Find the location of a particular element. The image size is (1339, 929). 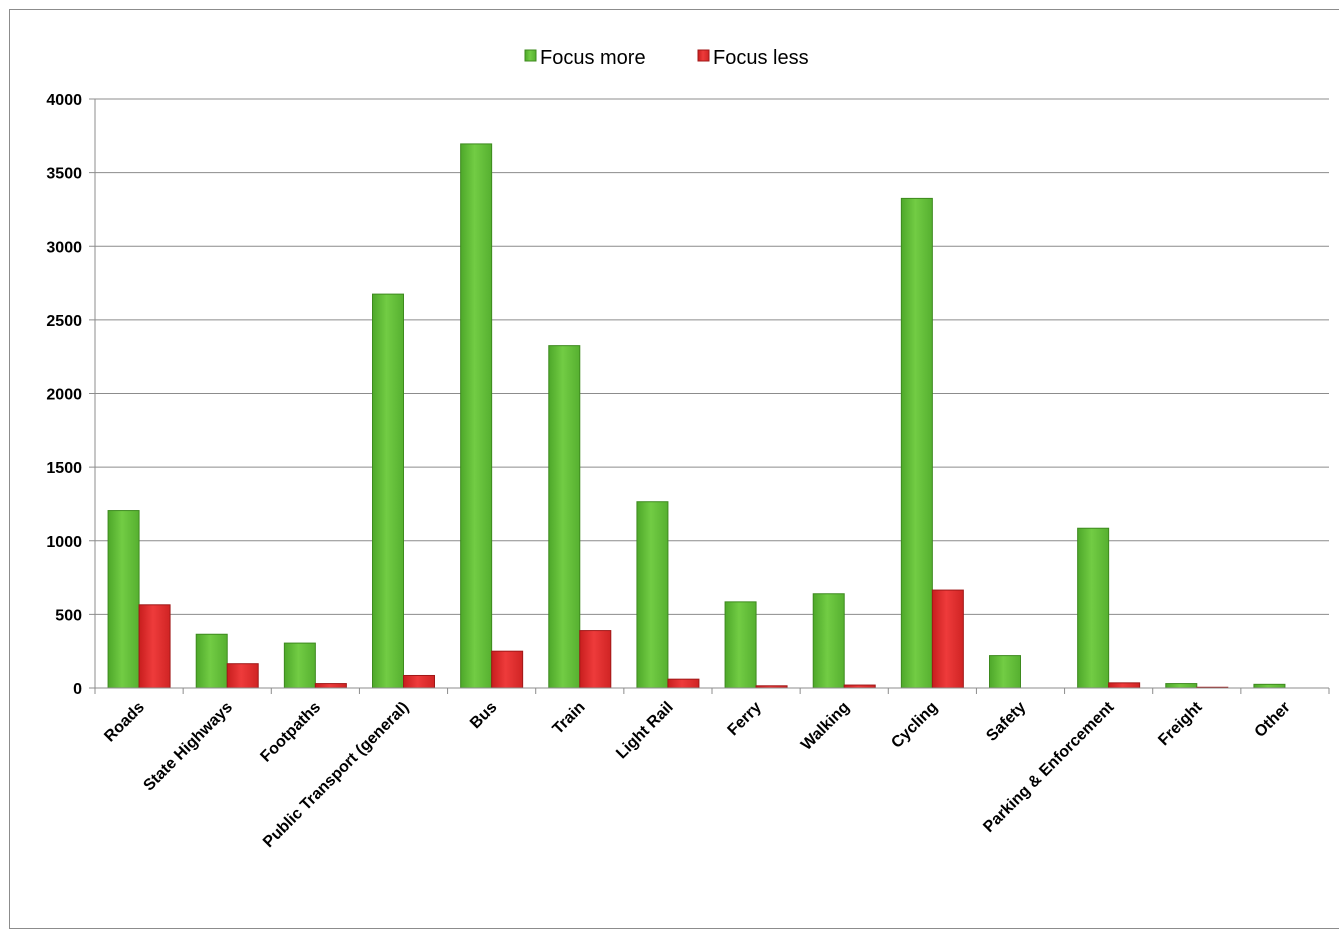

x-tick-label: Train is located at coordinates (569, 718).